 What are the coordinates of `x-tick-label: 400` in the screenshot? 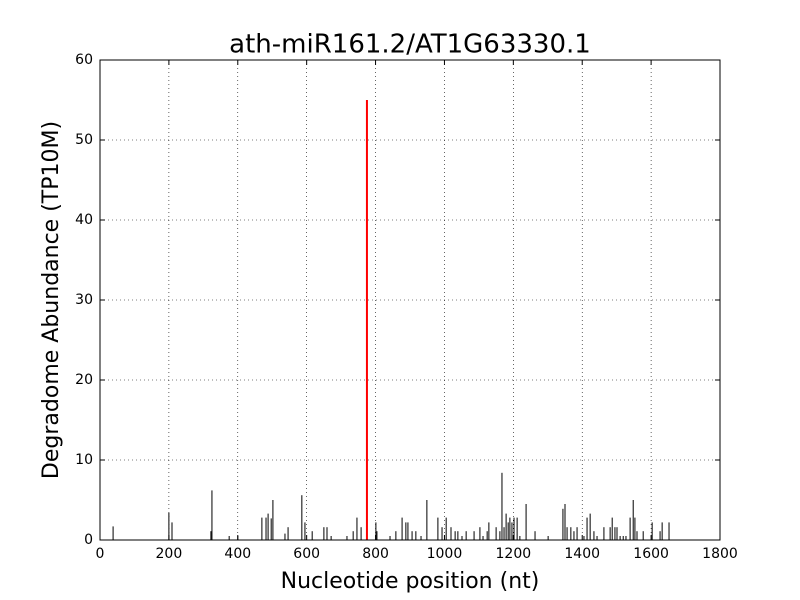 It's located at (237, 554).